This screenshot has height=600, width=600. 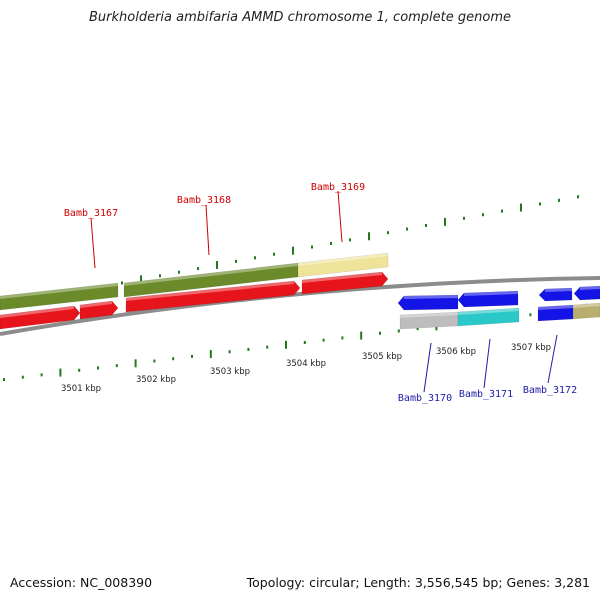 What do you see at coordinates (382, 357) in the screenshot?
I see `scale-label: 3505 kbp` at bounding box center [382, 357].